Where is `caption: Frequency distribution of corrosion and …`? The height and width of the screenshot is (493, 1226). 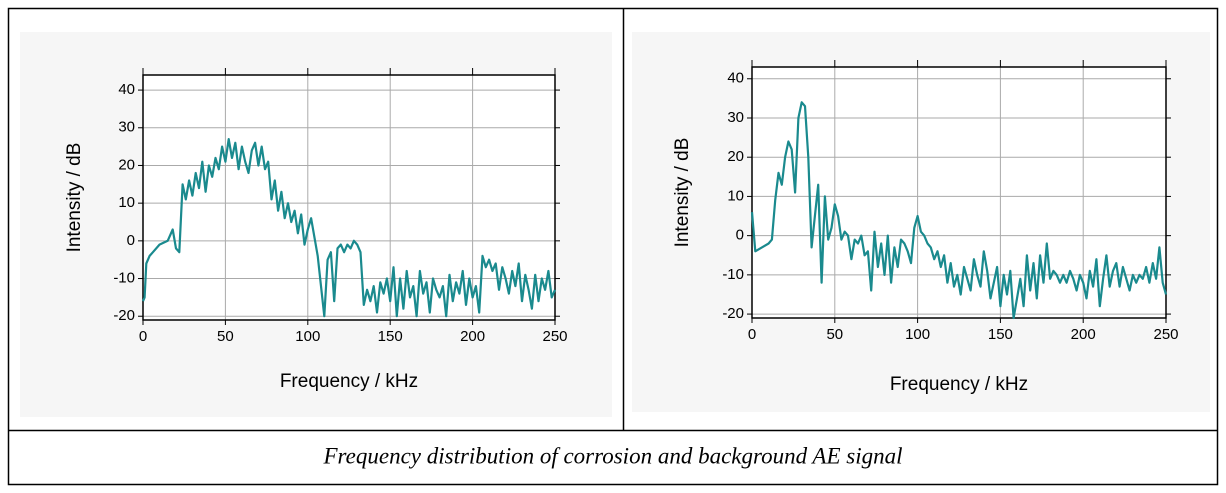 caption: Frequency distribution of corrosion and … is located at coordinates (613, 455).